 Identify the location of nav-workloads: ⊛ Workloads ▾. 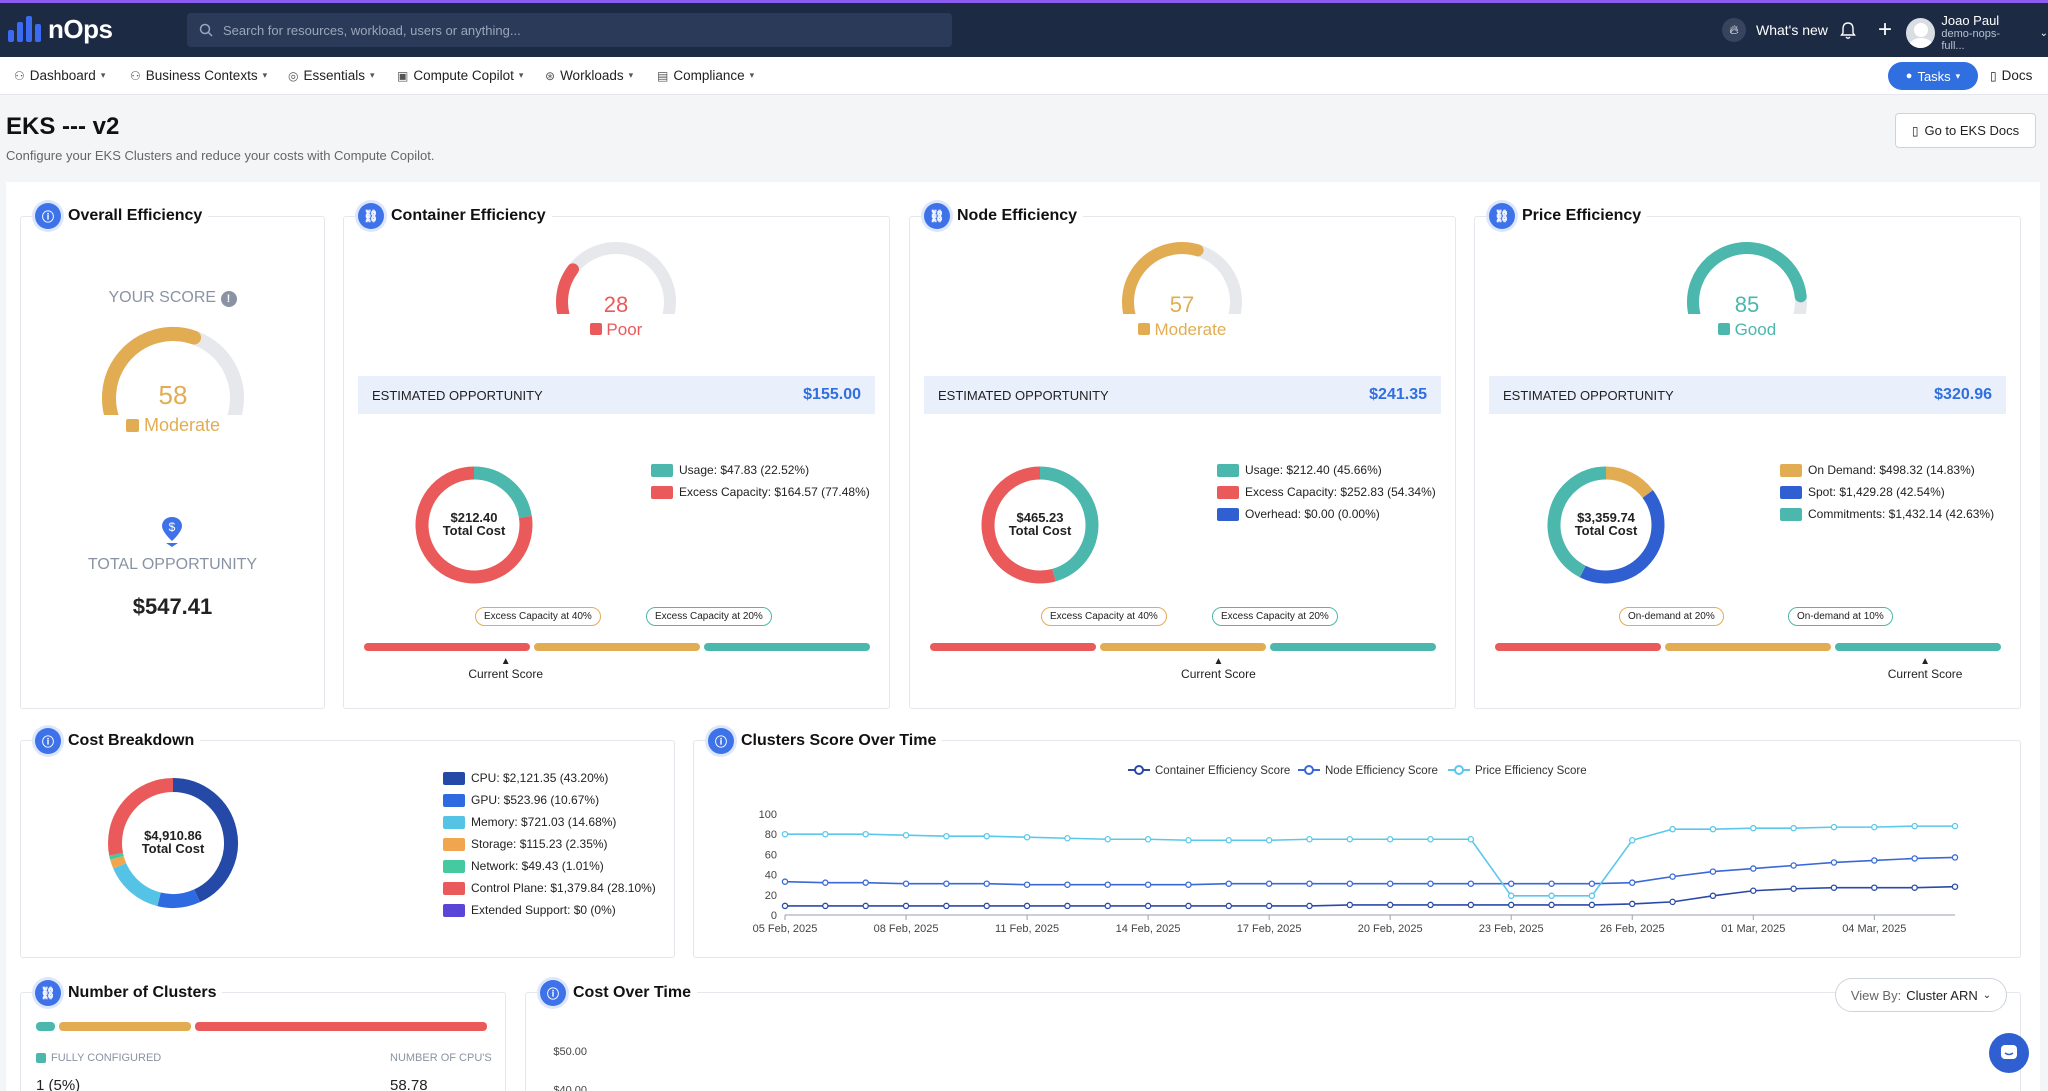
(589, 75).